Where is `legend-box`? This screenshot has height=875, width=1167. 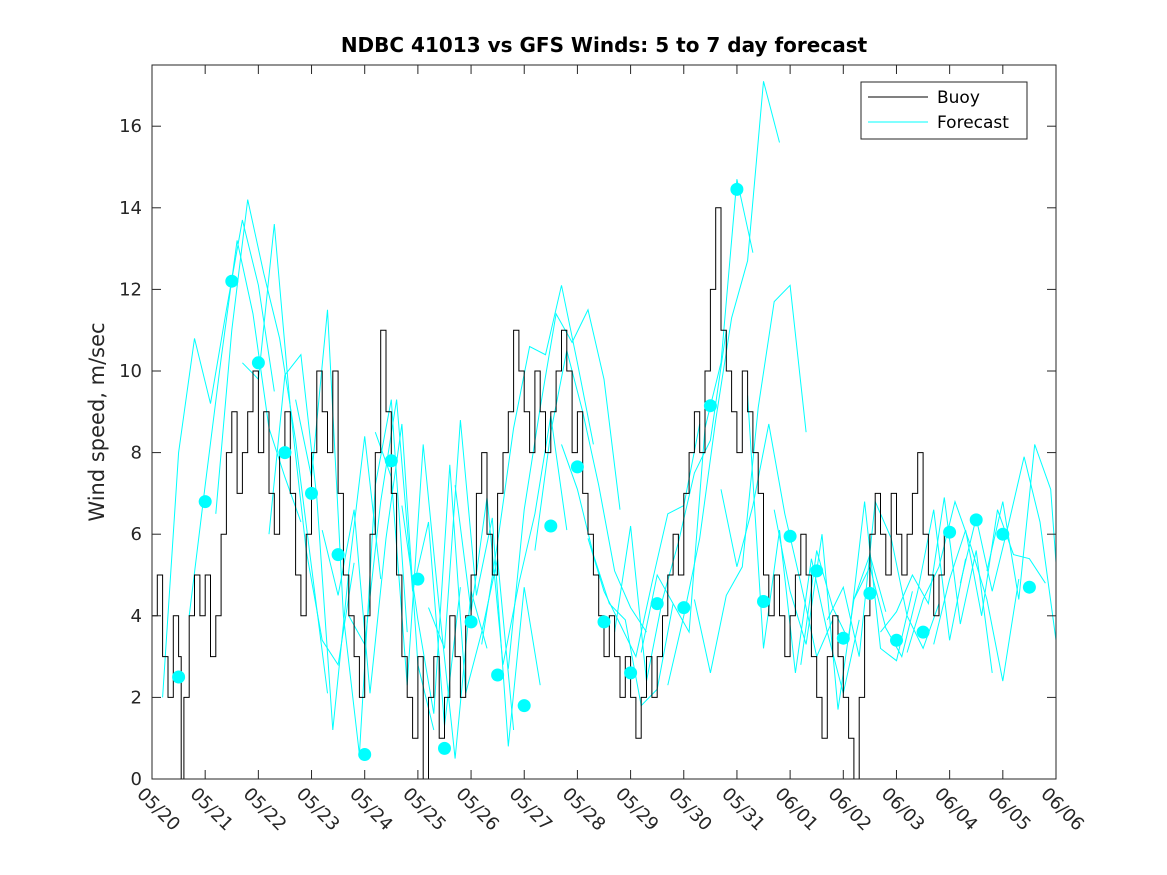 legend-box is located at coordinates (944, 110).